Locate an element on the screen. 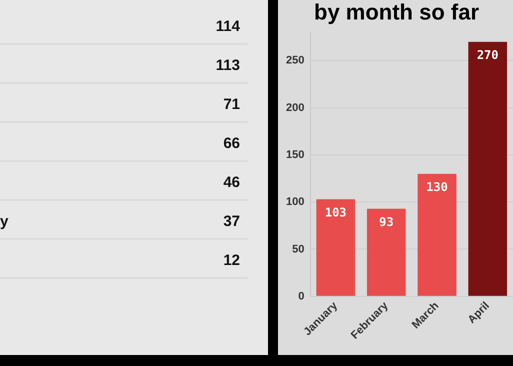 This screenshot has height=366, width=513. y-tick-label: 0 is located at coordinates (301, 296).